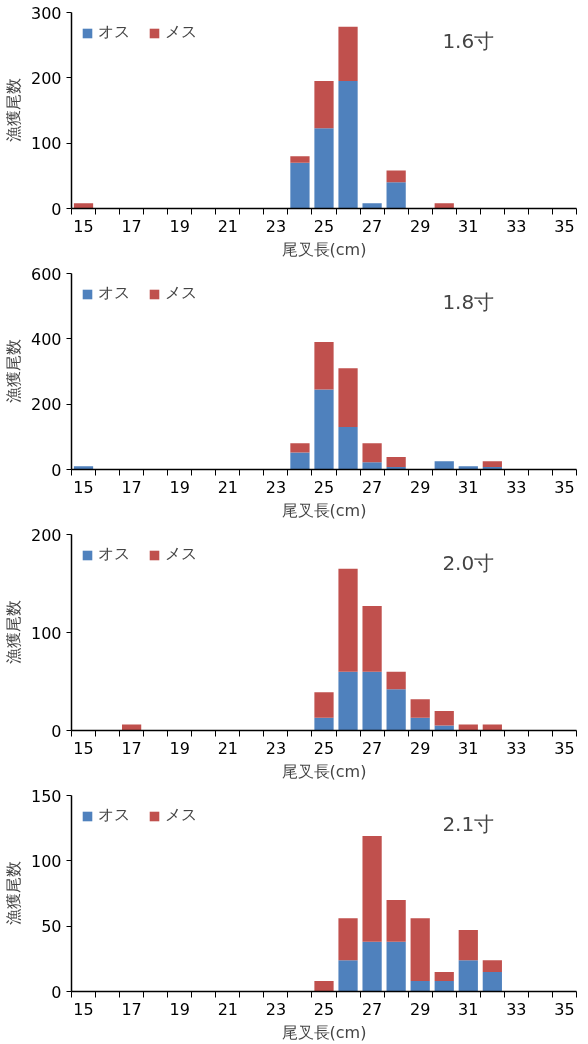  I want to click on x-tick-label: 29, so click(420, 1009).